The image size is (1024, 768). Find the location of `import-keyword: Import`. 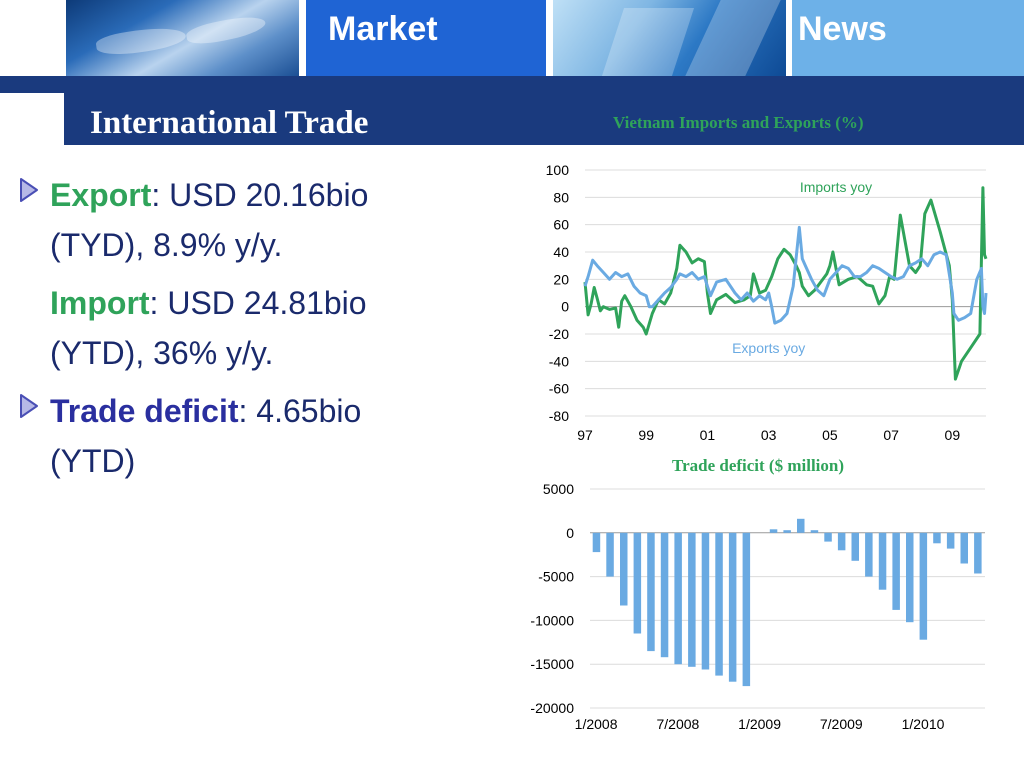

import-keyword: Import is located at coordinates (100, 303).